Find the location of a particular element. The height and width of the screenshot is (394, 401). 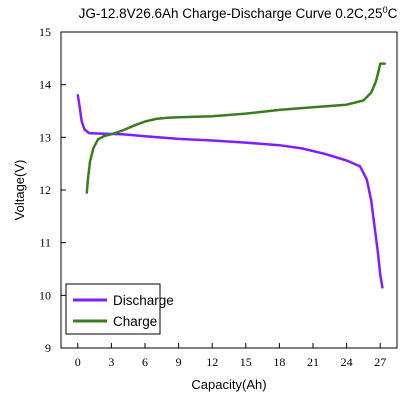

x-tick-label: 15 is located at coordinates (246, 362).